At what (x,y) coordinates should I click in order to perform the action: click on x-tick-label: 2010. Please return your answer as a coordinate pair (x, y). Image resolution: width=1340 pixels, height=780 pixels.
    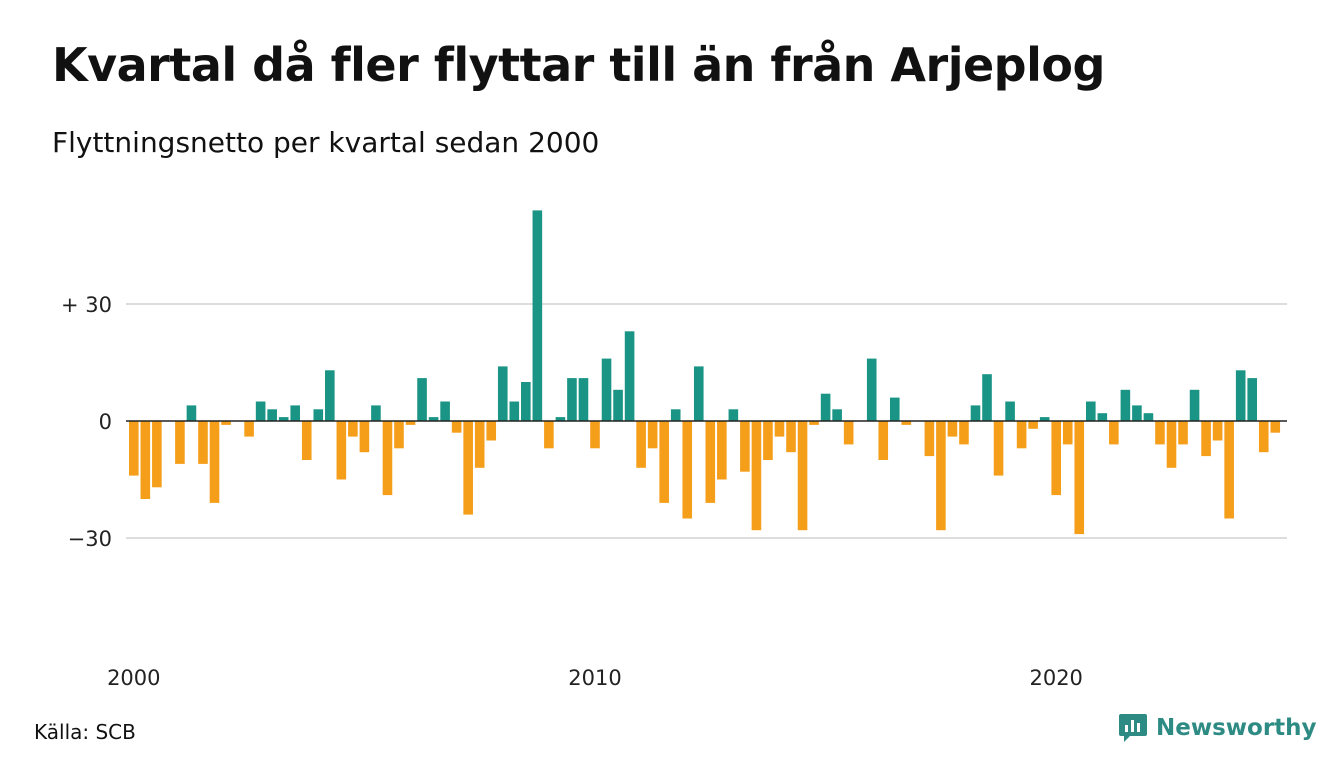
    Looking at the image, I should click on (594, 678).